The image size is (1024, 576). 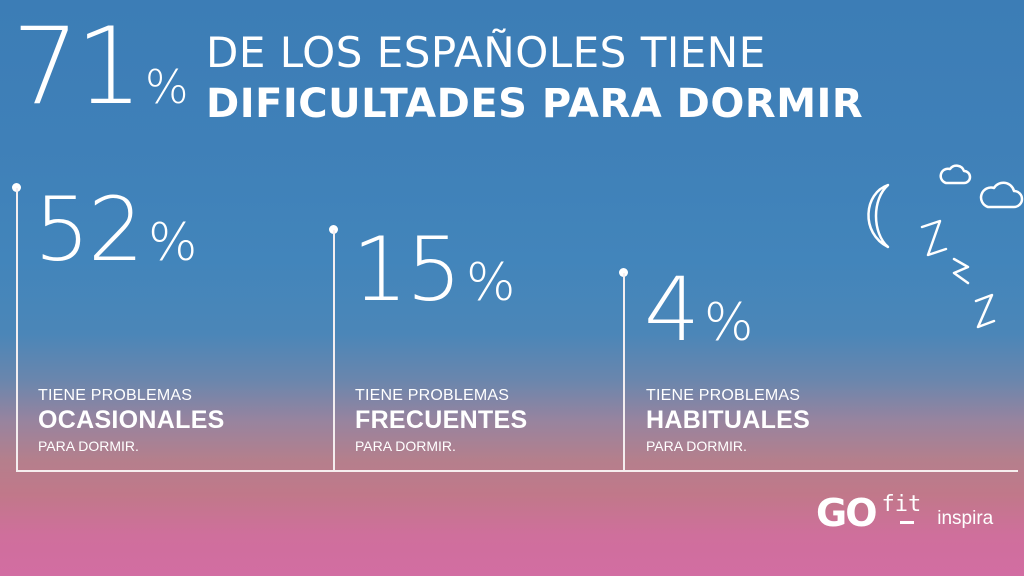 I want to click on stat-3-label: TIENE PROBLEMAS HABITUALES PARA DORMIR., so click(x=728, y=420).